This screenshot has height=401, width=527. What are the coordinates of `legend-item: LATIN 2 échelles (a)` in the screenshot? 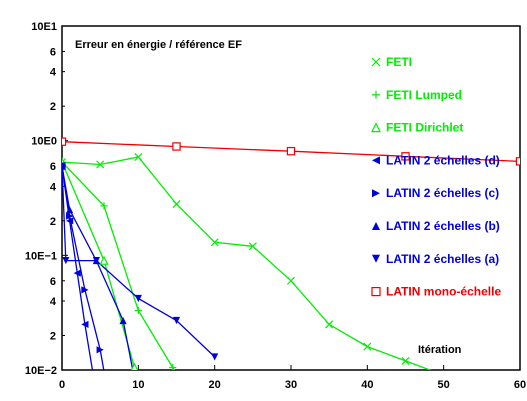 It's located at (435, 259).